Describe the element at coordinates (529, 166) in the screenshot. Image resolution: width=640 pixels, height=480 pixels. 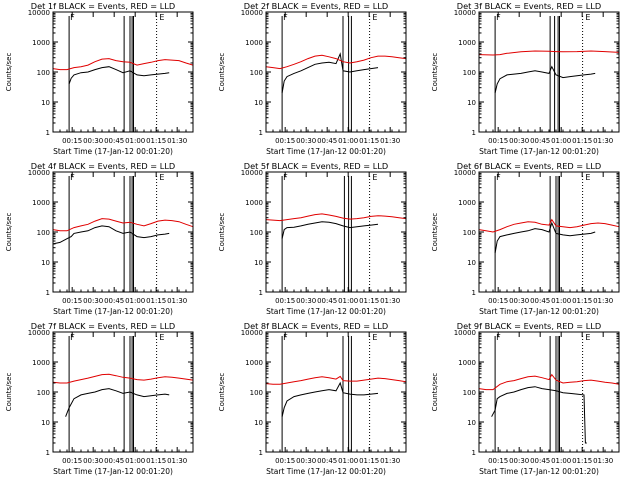
I see `chart-title: Det 6f BLACK = Events, RED = LLD` at that location.